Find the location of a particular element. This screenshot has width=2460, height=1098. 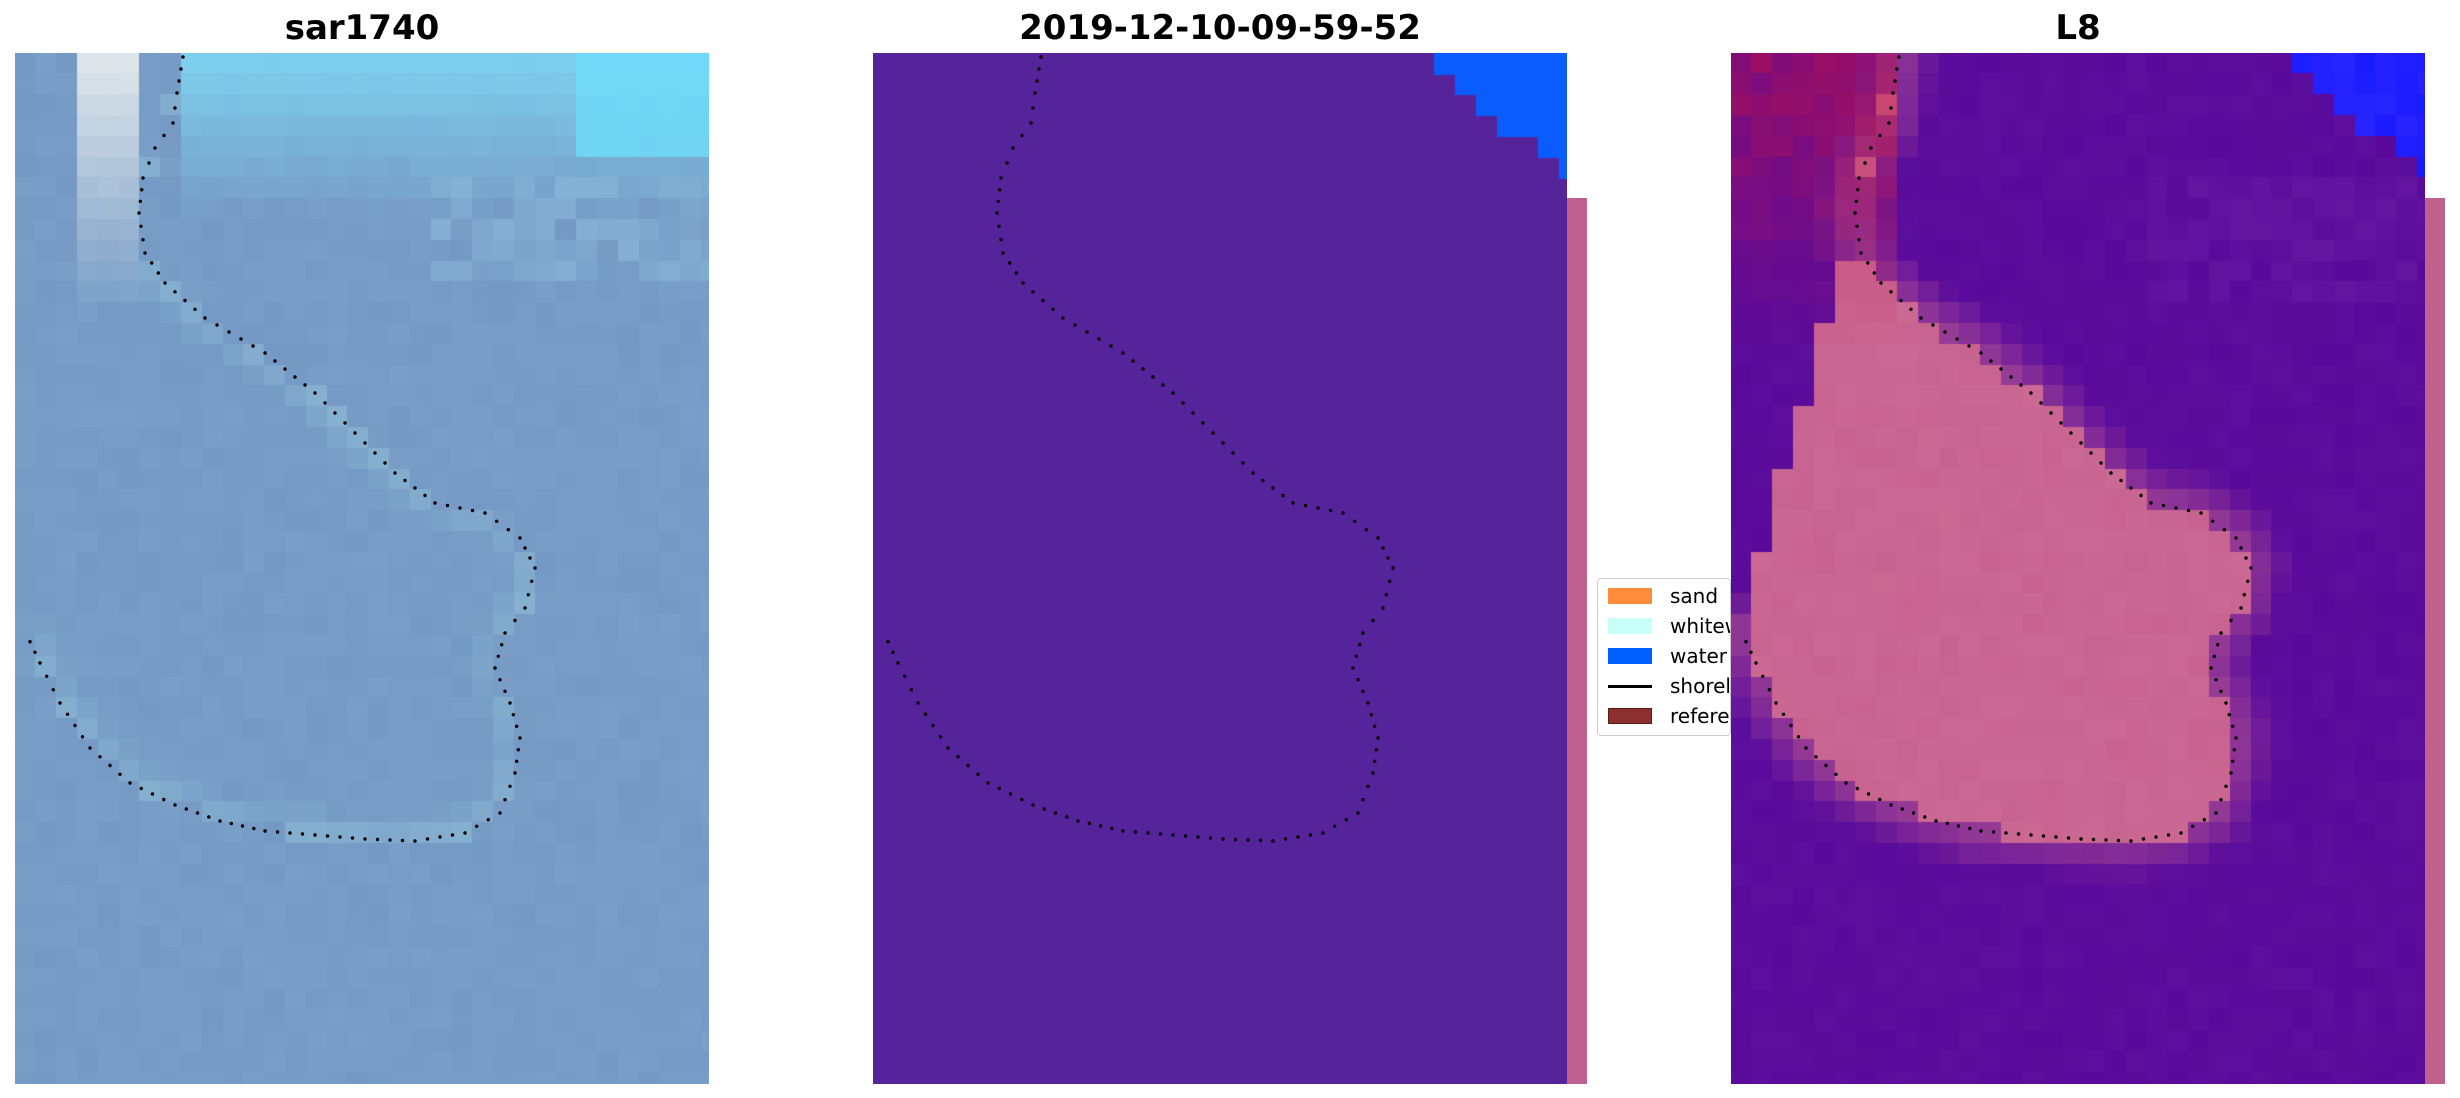

panel-title-classified: 2019-12-10-09-59-52 is located at coordinates (1220, 28).